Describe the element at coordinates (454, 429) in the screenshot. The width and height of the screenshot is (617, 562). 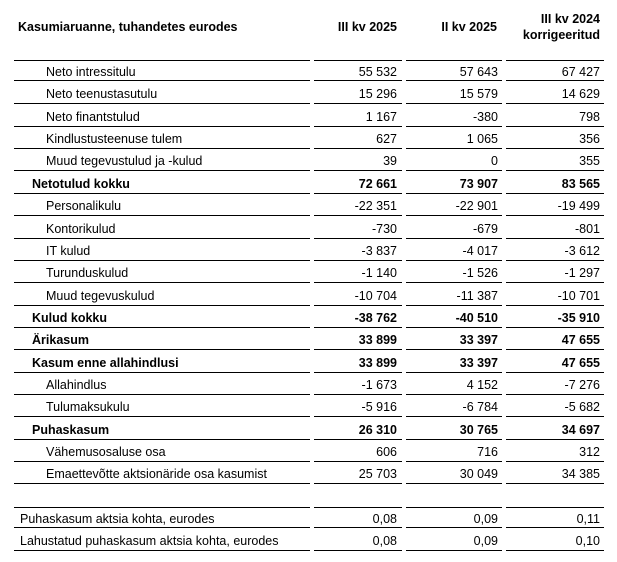
I see `cell-value: 30 765` at that location.